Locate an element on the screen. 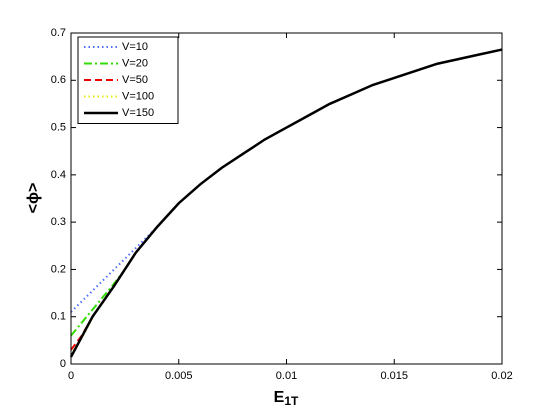 The image size is (554, 415). legend-box is located at coordinates (128, 80).